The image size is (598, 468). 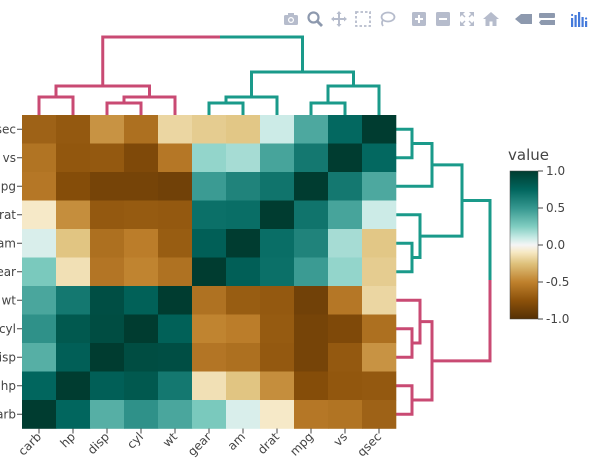 I want to click on zoom-icon, so click(x=315, y=19).